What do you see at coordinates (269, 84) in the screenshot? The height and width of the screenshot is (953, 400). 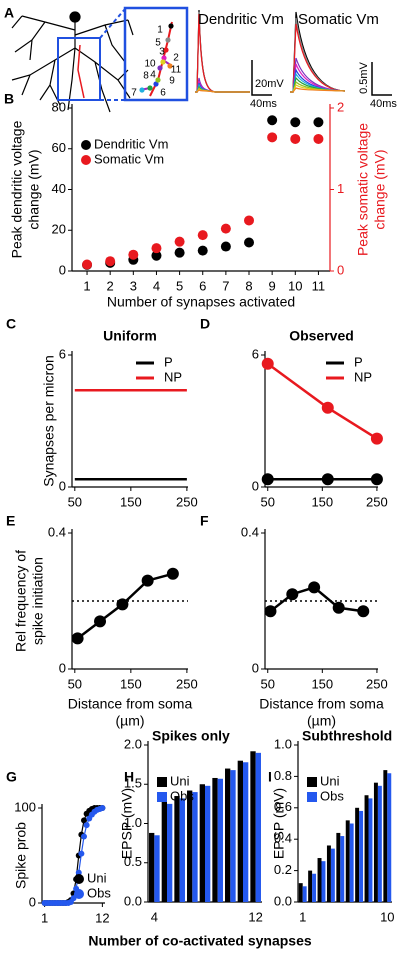 I see `scale-label: 20mV` at bounding box center [269, 84].